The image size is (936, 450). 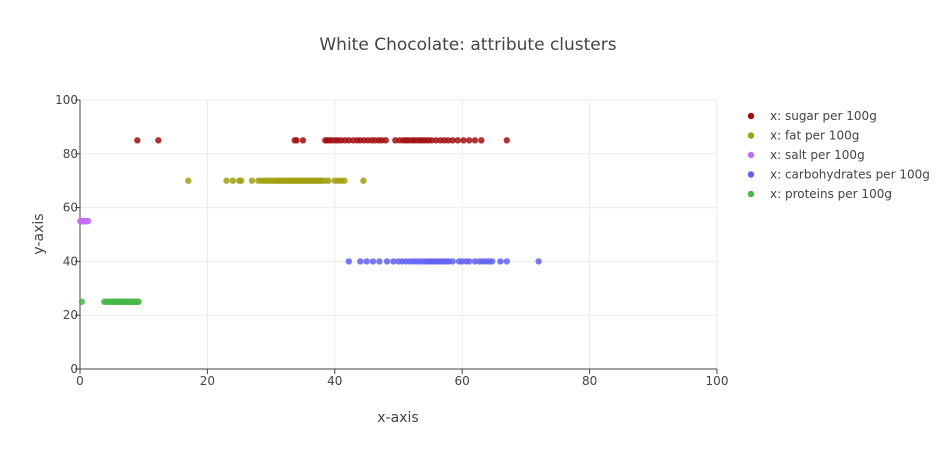 I want to click on y-tick-label: 100, so click(x=66, y=100).